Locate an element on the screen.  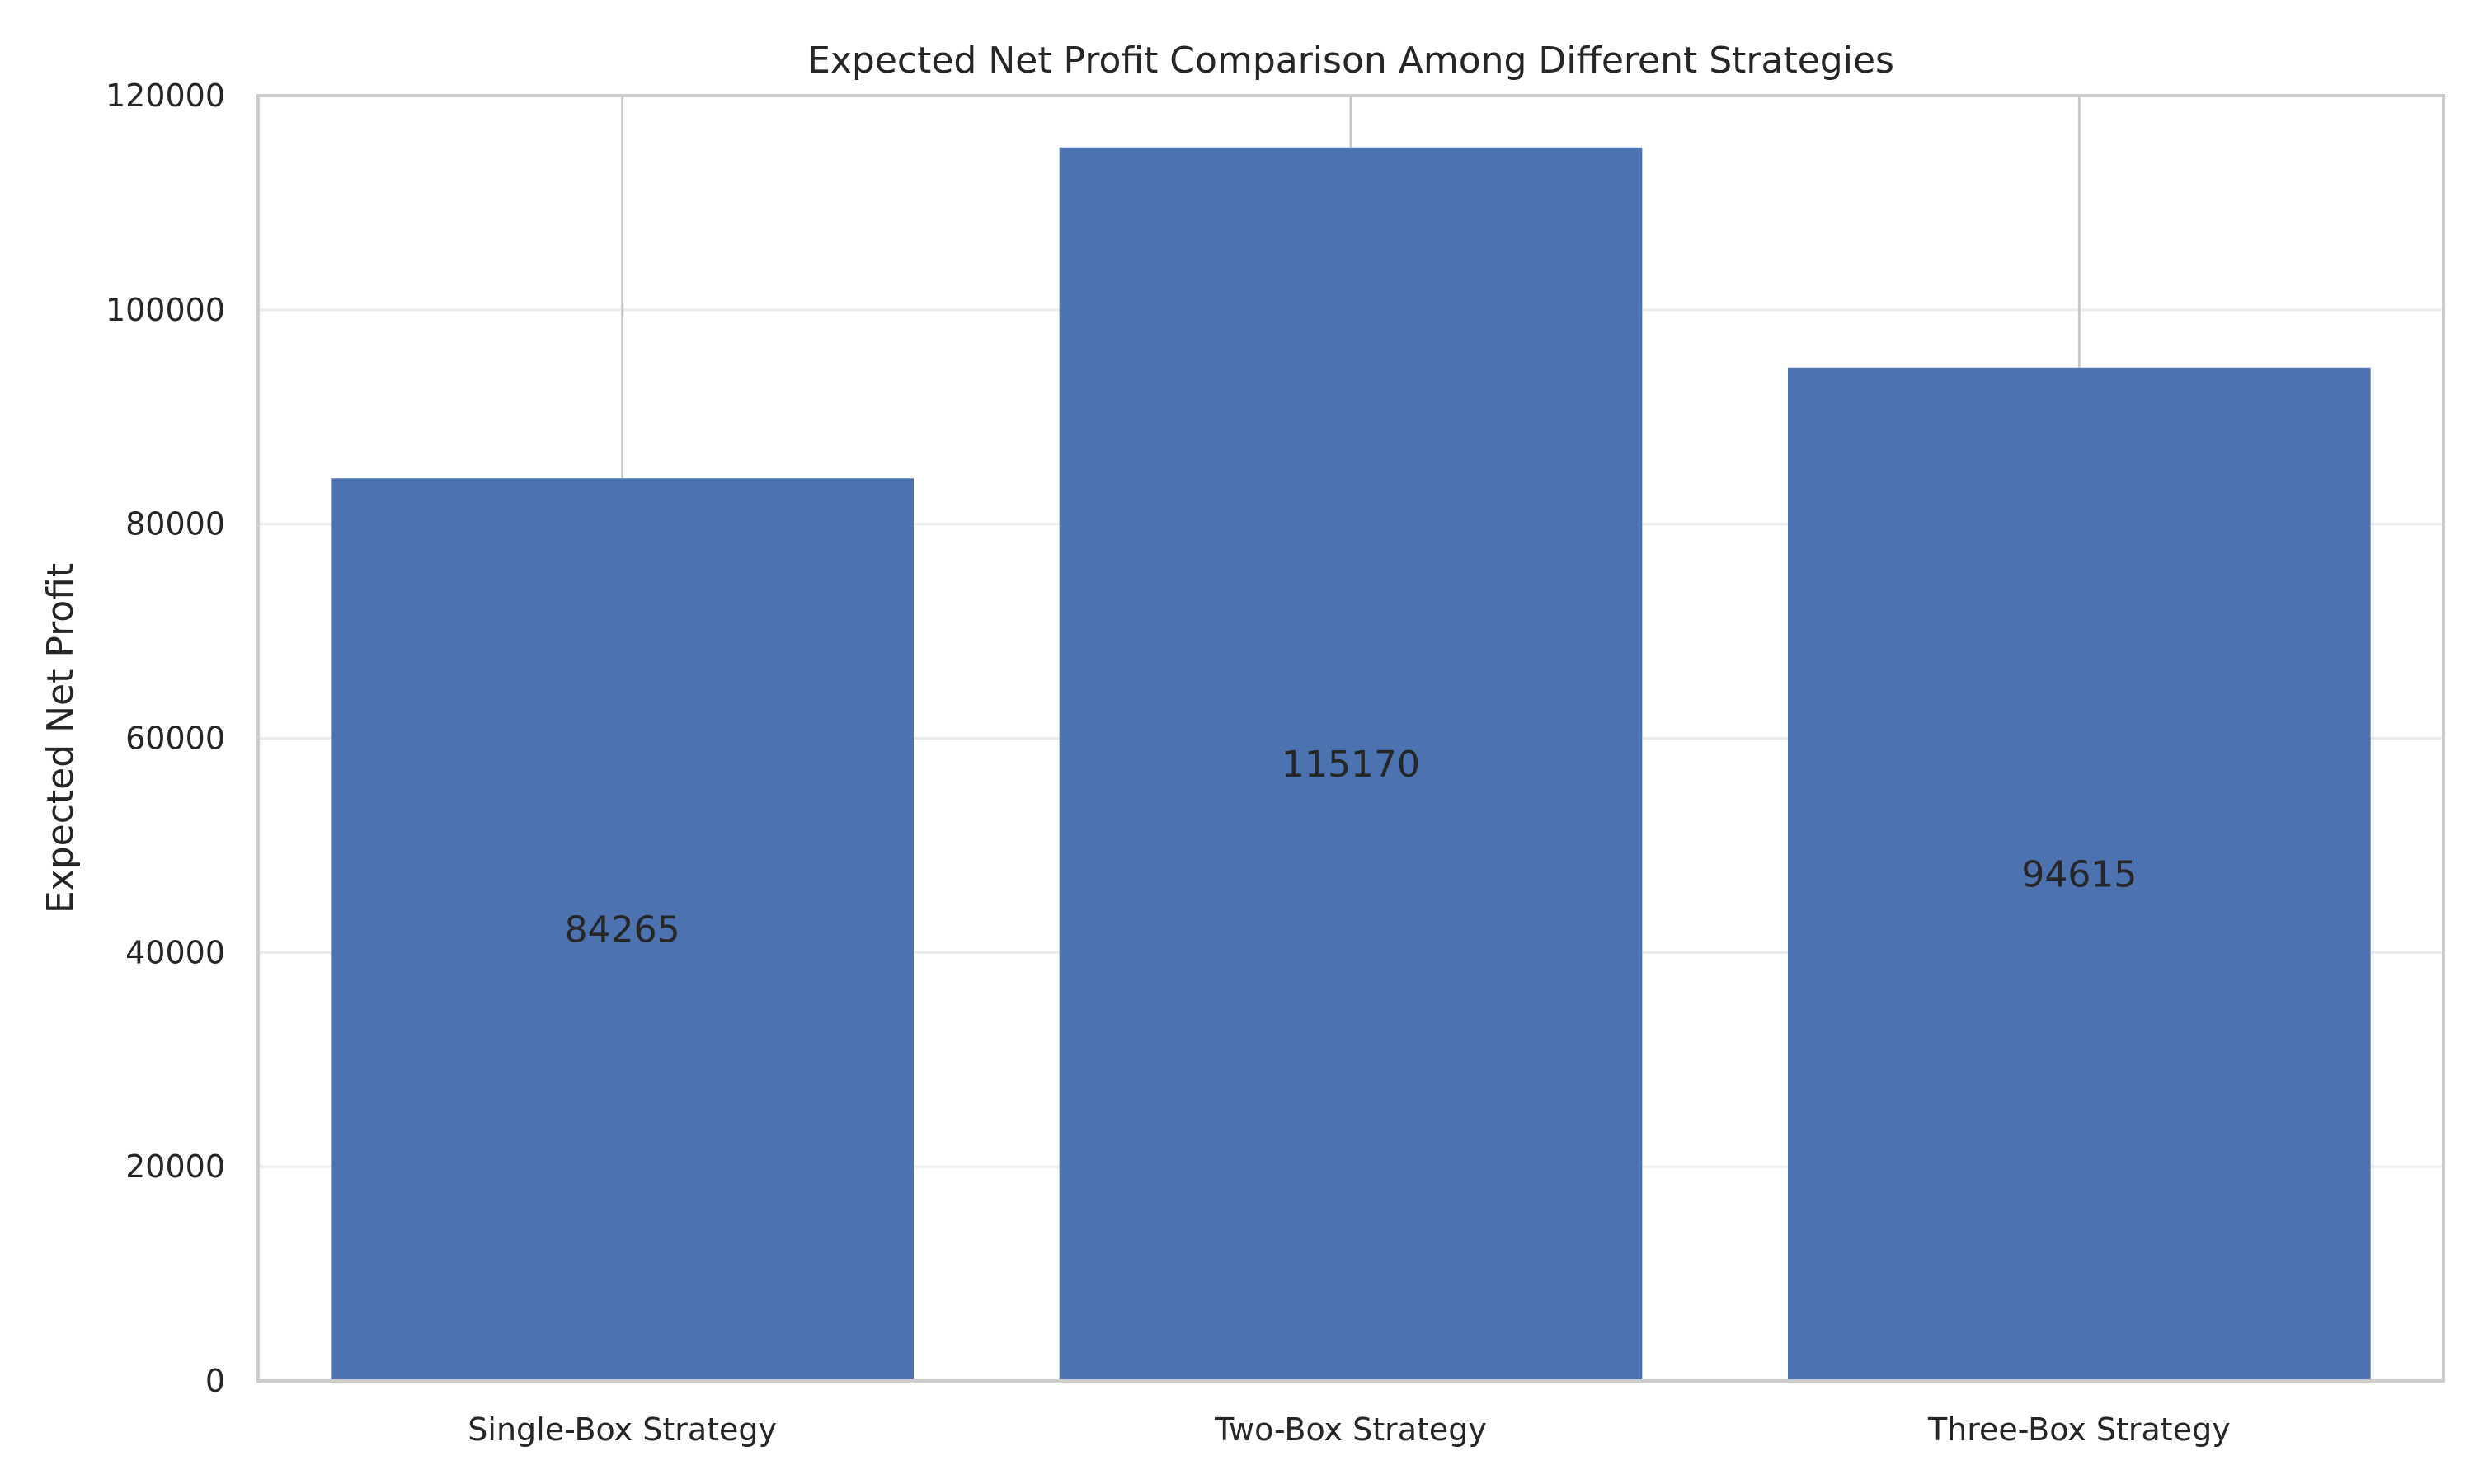
data-labels: 84265 115170 94615 is located at coordinates (1351, 847).